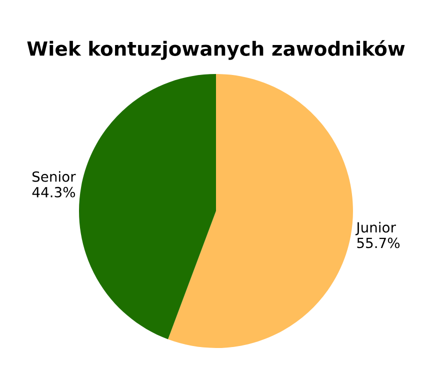 This screenshot has height=392, width=436. What do you see at coordinates (216, 50) in the screenshot?
I see `chart-title: Wiek kontuzjowanych zawodników` at bounding box center [216, 50].